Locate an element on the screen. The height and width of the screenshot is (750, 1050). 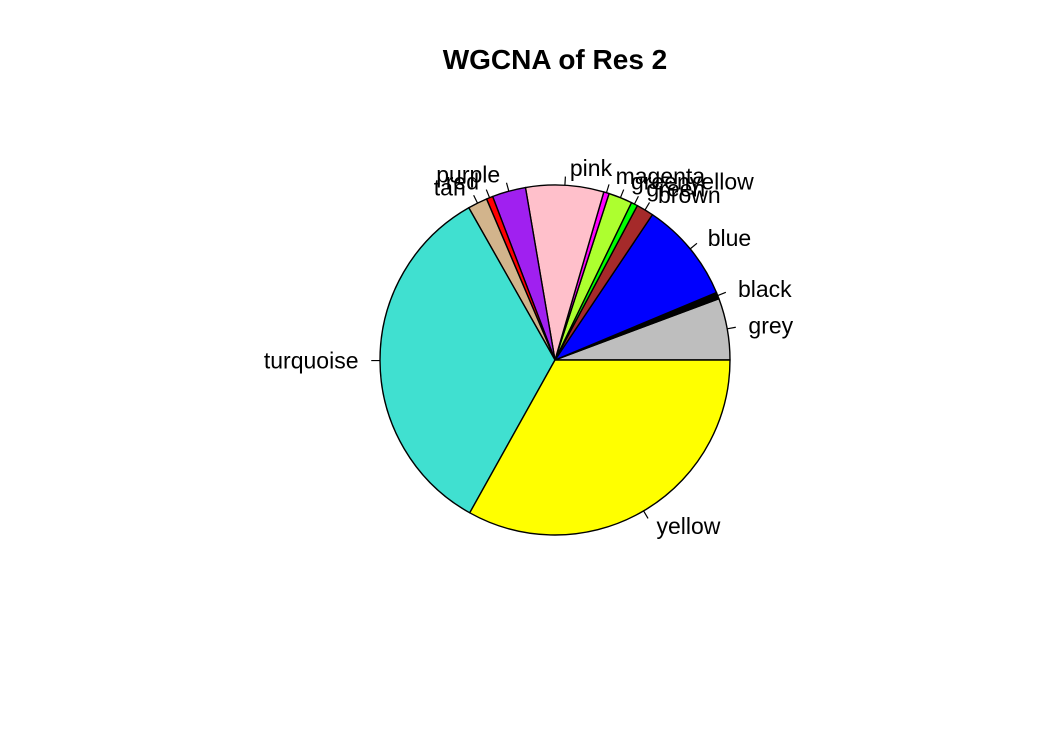
pie-label-tick-black is located at coordinates (722, 294).